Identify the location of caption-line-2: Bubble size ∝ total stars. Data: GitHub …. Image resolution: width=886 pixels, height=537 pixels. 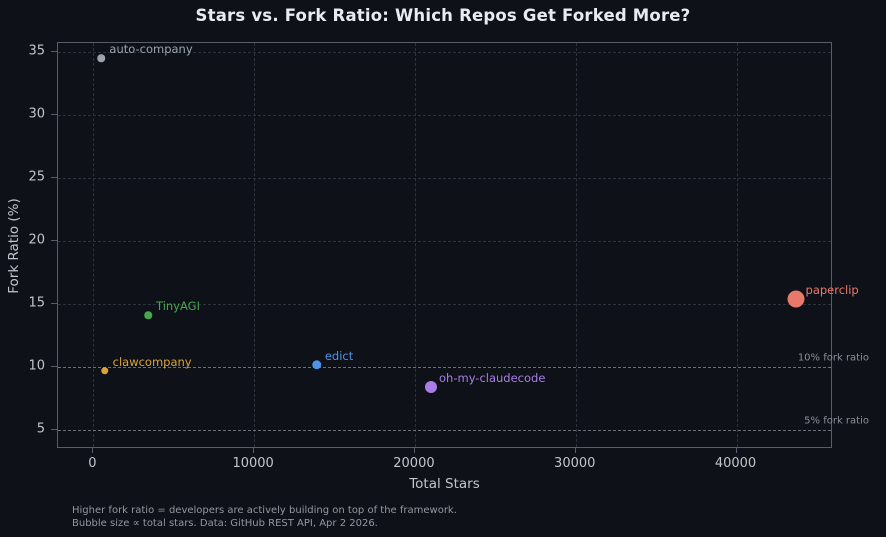
(225, 523).